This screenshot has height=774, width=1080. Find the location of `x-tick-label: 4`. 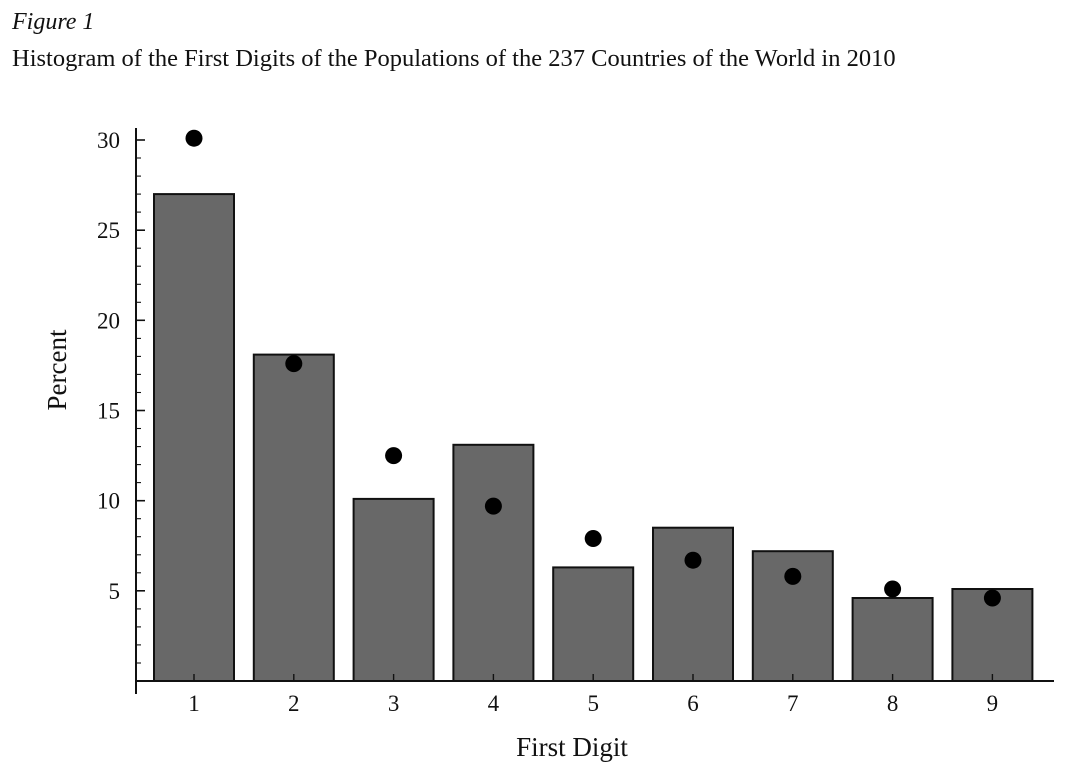

x-tick-label: 4 is located at coordinates (494, 703).